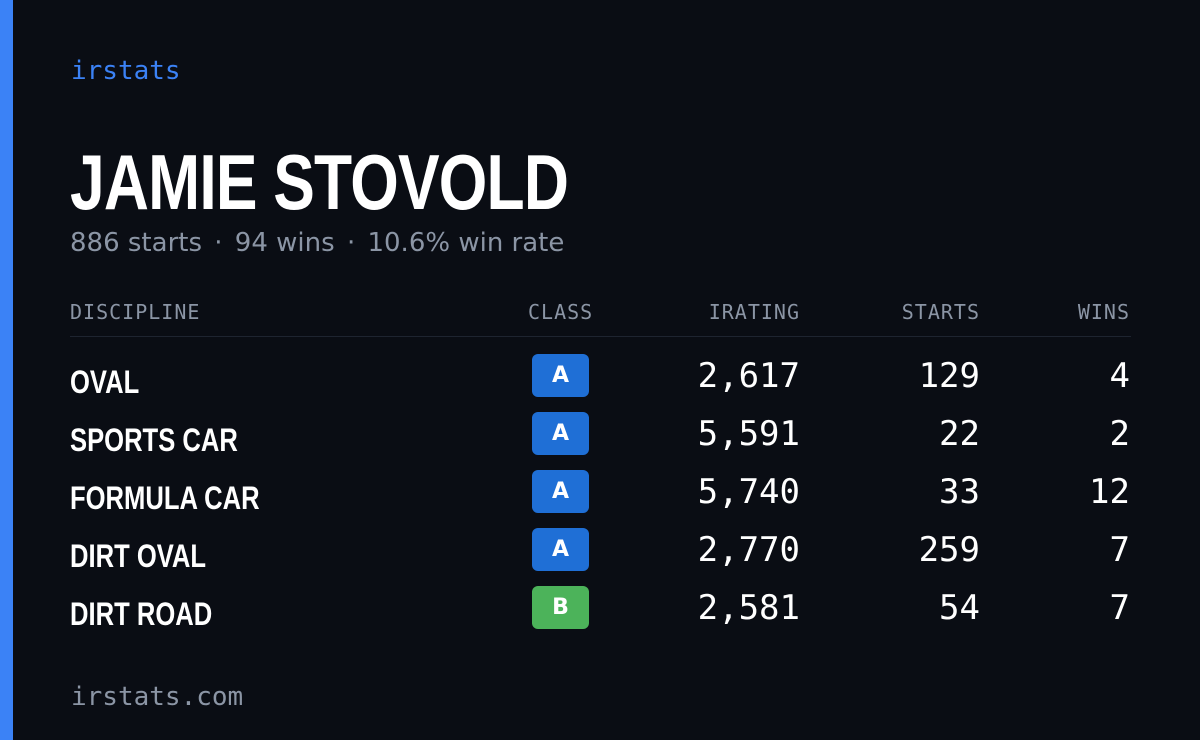 This screenshot has height=740, width=1200. Describe the element at coordinates (748, 608) in the screenshot. I see `row-irating: 2,581` at that location.